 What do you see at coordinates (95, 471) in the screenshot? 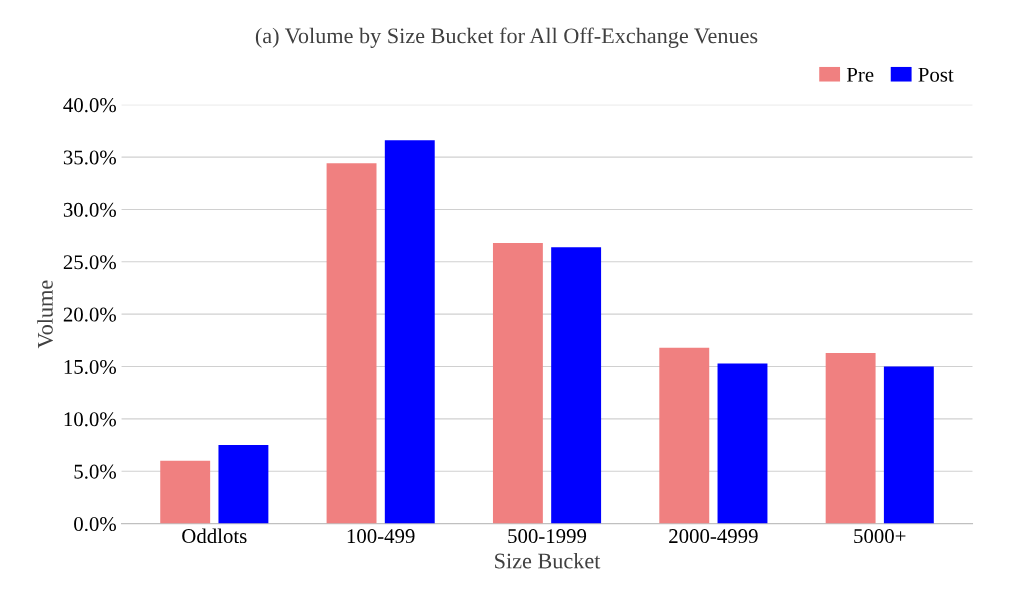
I see `y-tick-label: 5.0%` at bounding box center [95, 471].